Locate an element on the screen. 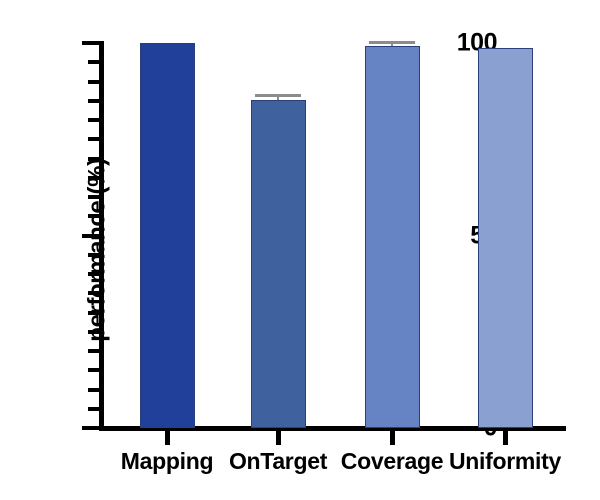  x-axis-tick-label: Uniformity is located at coordinates (505, 461).